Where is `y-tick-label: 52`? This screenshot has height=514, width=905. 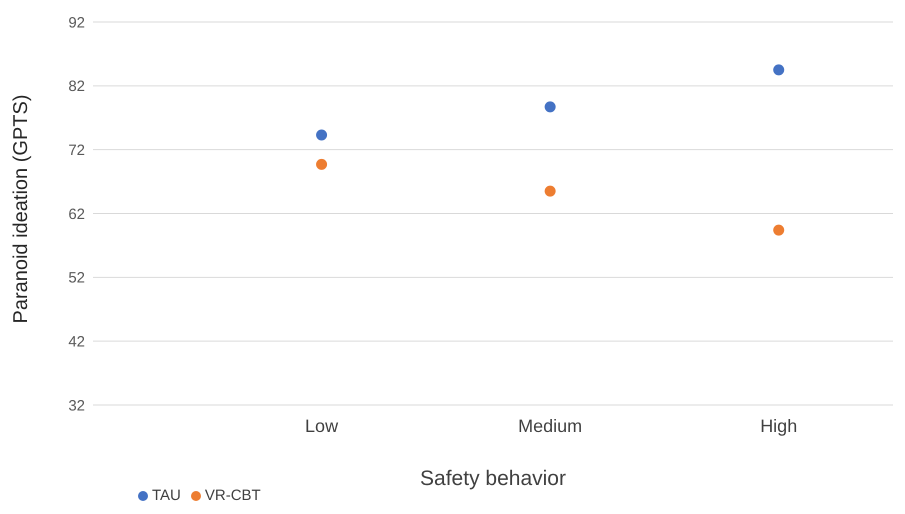 y-tick-label: 52 is located at coordinates (76, 278).